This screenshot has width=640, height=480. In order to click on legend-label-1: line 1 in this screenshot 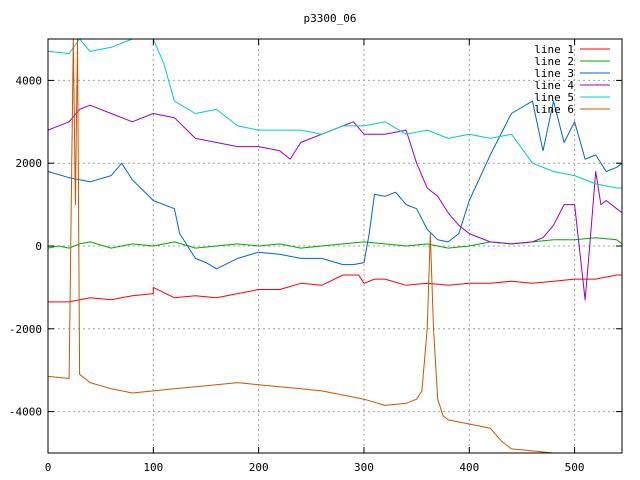, I will do `click(554, 49)`.